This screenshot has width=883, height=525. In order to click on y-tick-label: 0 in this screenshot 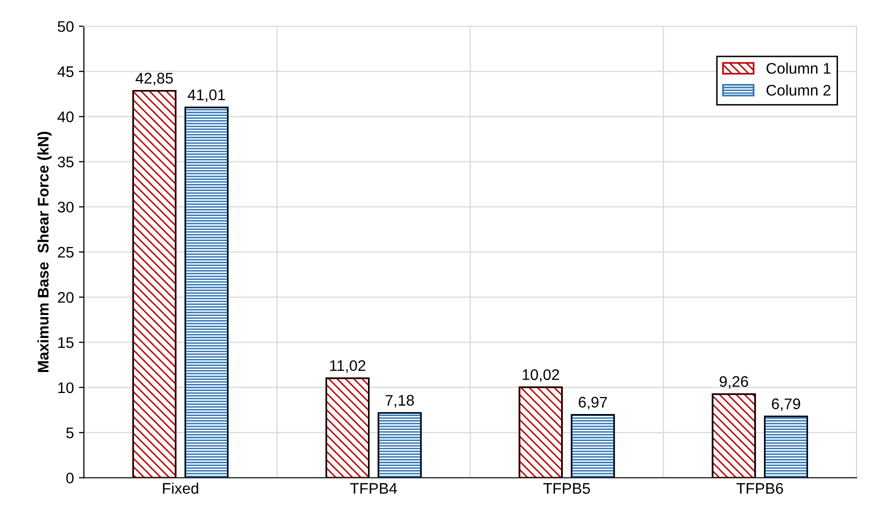, I will do `click(70, 478)`.